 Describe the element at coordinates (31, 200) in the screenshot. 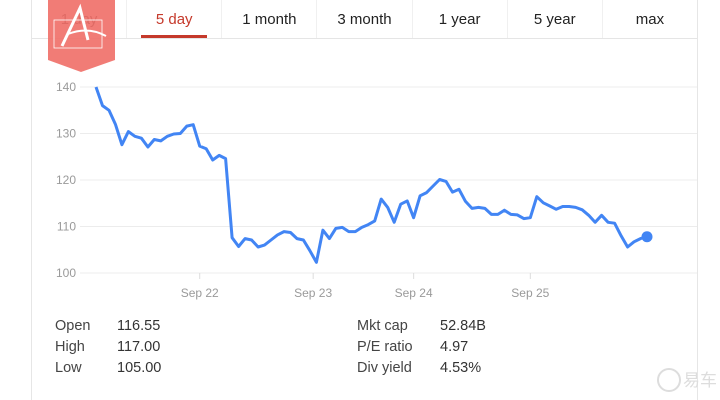

I see `frame-border-left` at that location.